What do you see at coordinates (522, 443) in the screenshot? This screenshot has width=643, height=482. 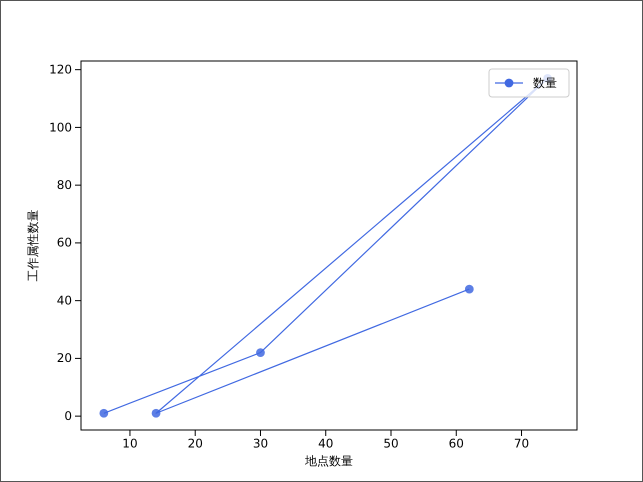 I see `x-tick-label: 70` at bounding box center [522, 443].